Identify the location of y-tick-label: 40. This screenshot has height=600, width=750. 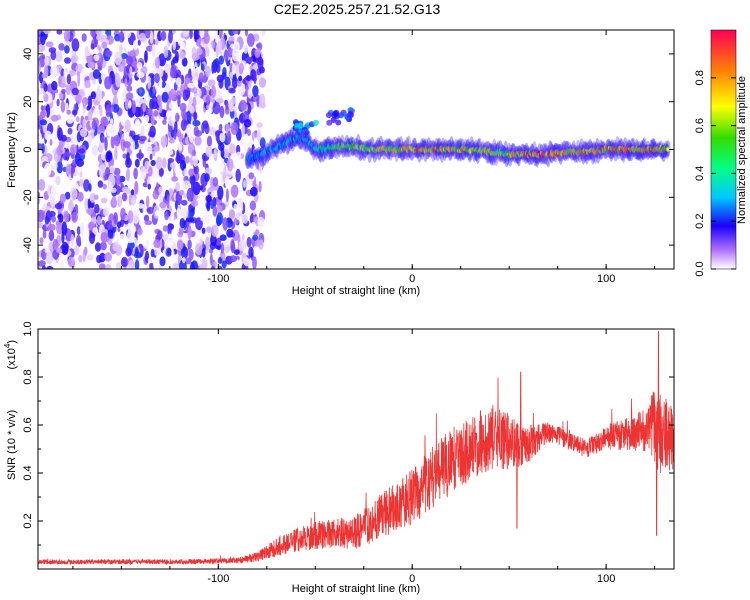
(28, 54).